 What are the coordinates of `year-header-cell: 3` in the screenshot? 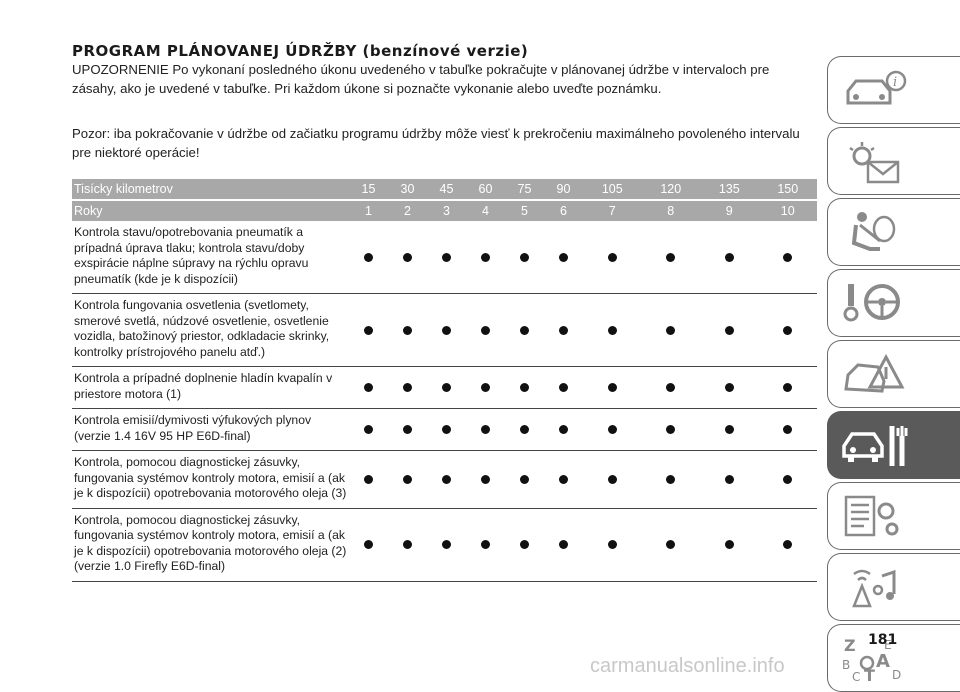 It's located at (446, 211).